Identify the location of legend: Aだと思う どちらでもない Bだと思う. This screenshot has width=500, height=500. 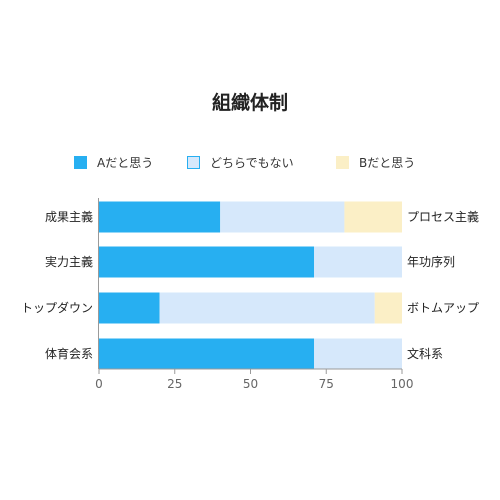
(250, 164).